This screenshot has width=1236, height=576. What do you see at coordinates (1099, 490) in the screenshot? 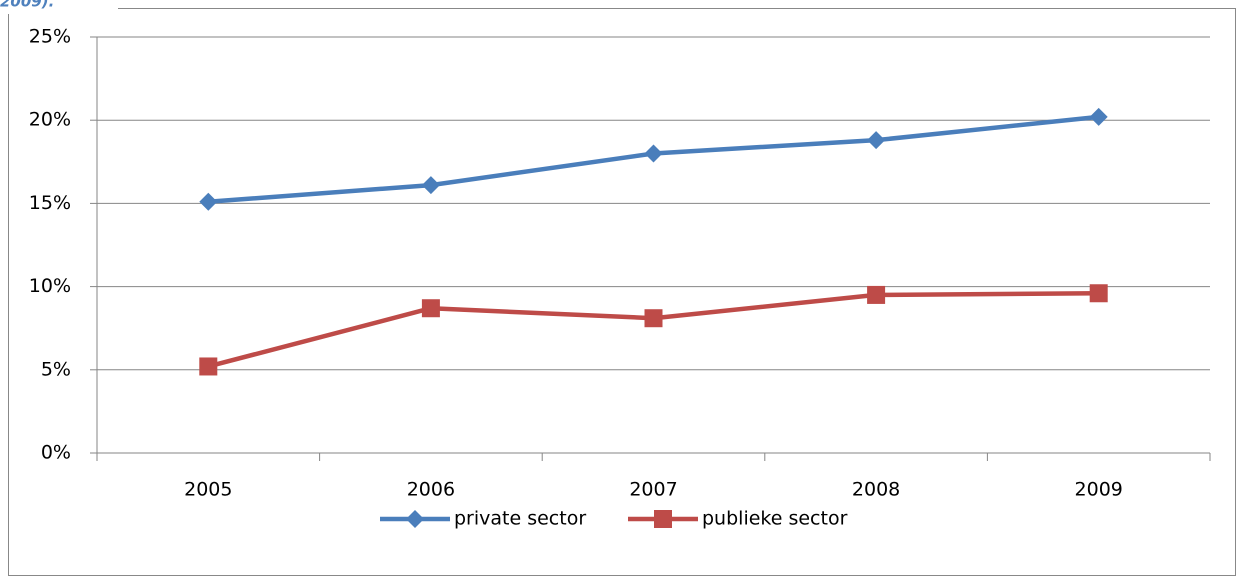
I see `x-tick-label: 2009` at bounding box center [1099, 490].